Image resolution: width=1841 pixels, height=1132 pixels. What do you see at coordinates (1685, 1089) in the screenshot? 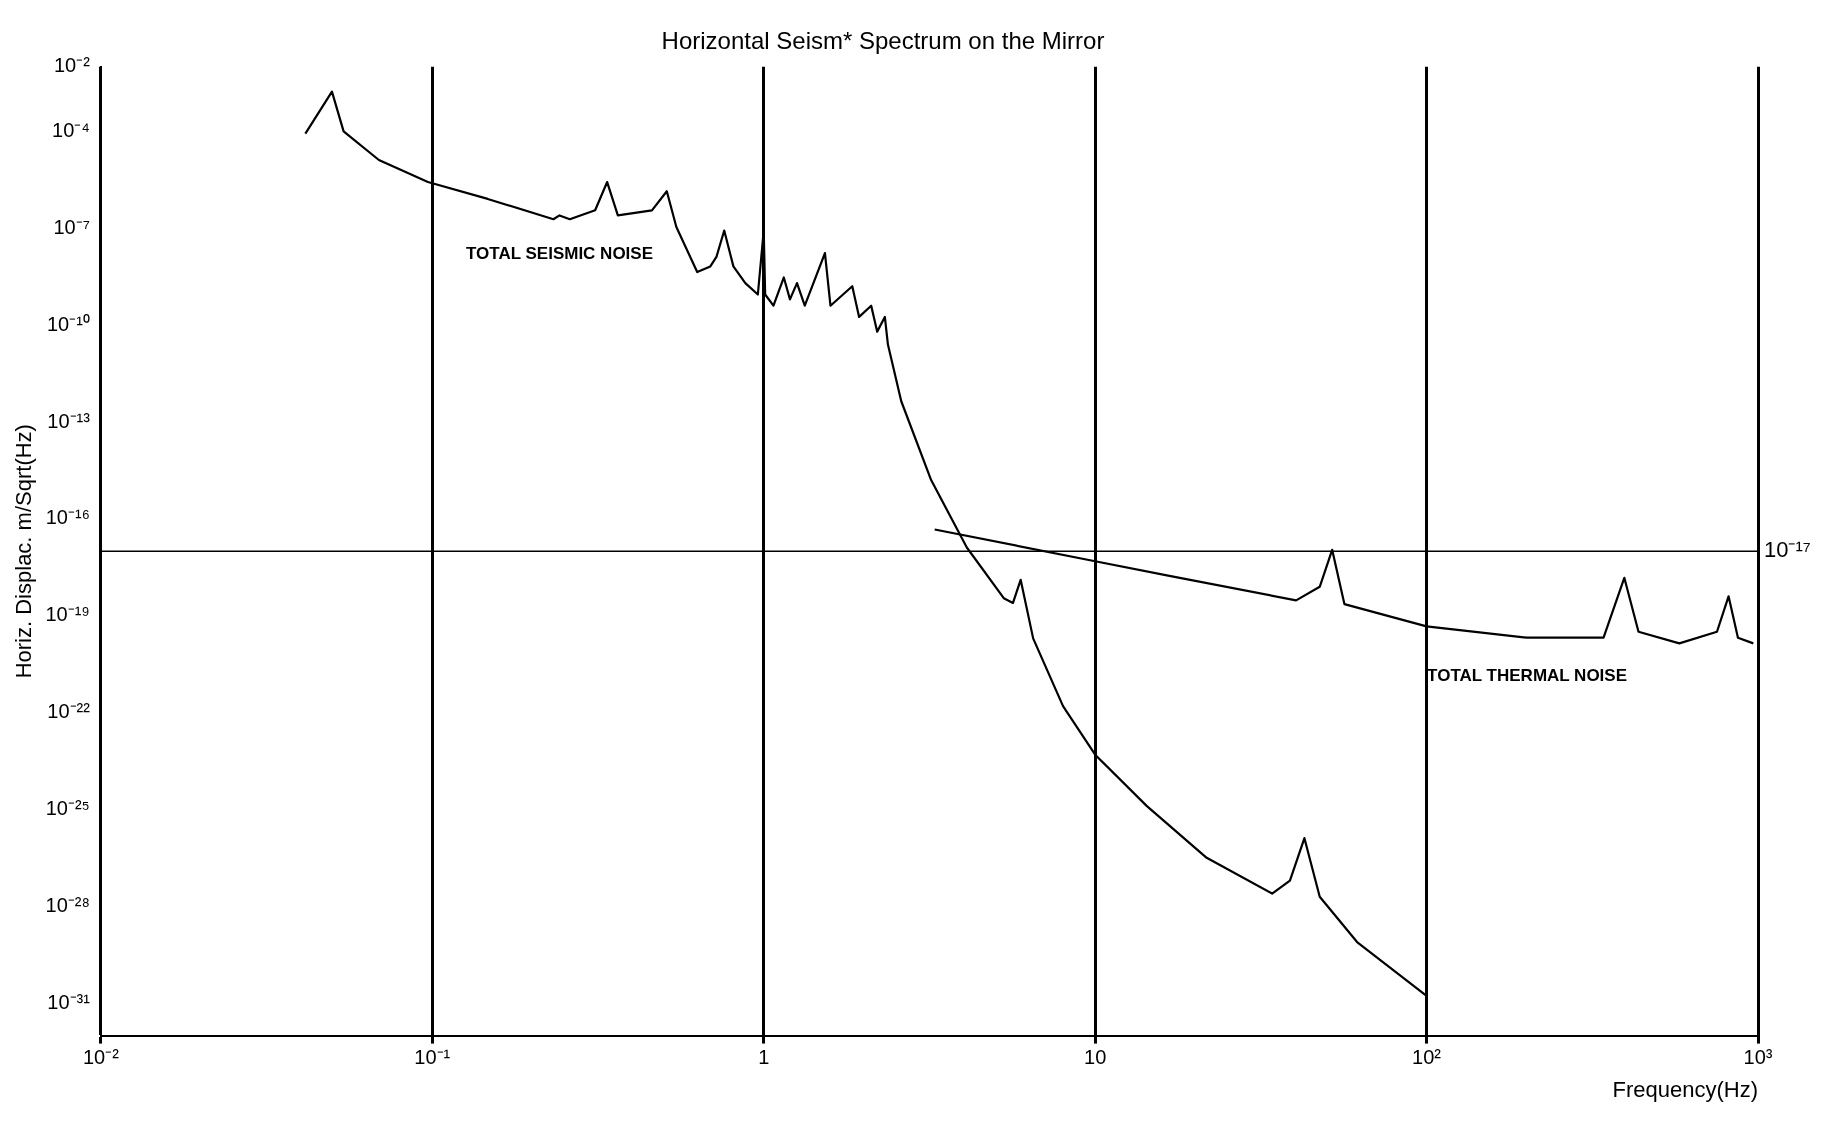
I see `x-axis-title: Frequency(Hz)` at bounding box center [1685, 1089].